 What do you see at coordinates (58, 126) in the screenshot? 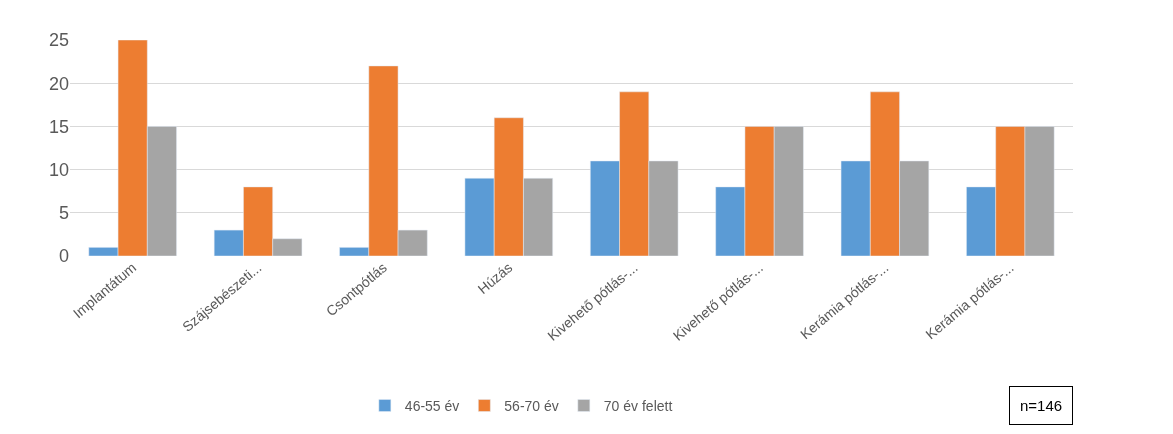
I see `y-tick-label: 15` at bounding box center [58, 126].